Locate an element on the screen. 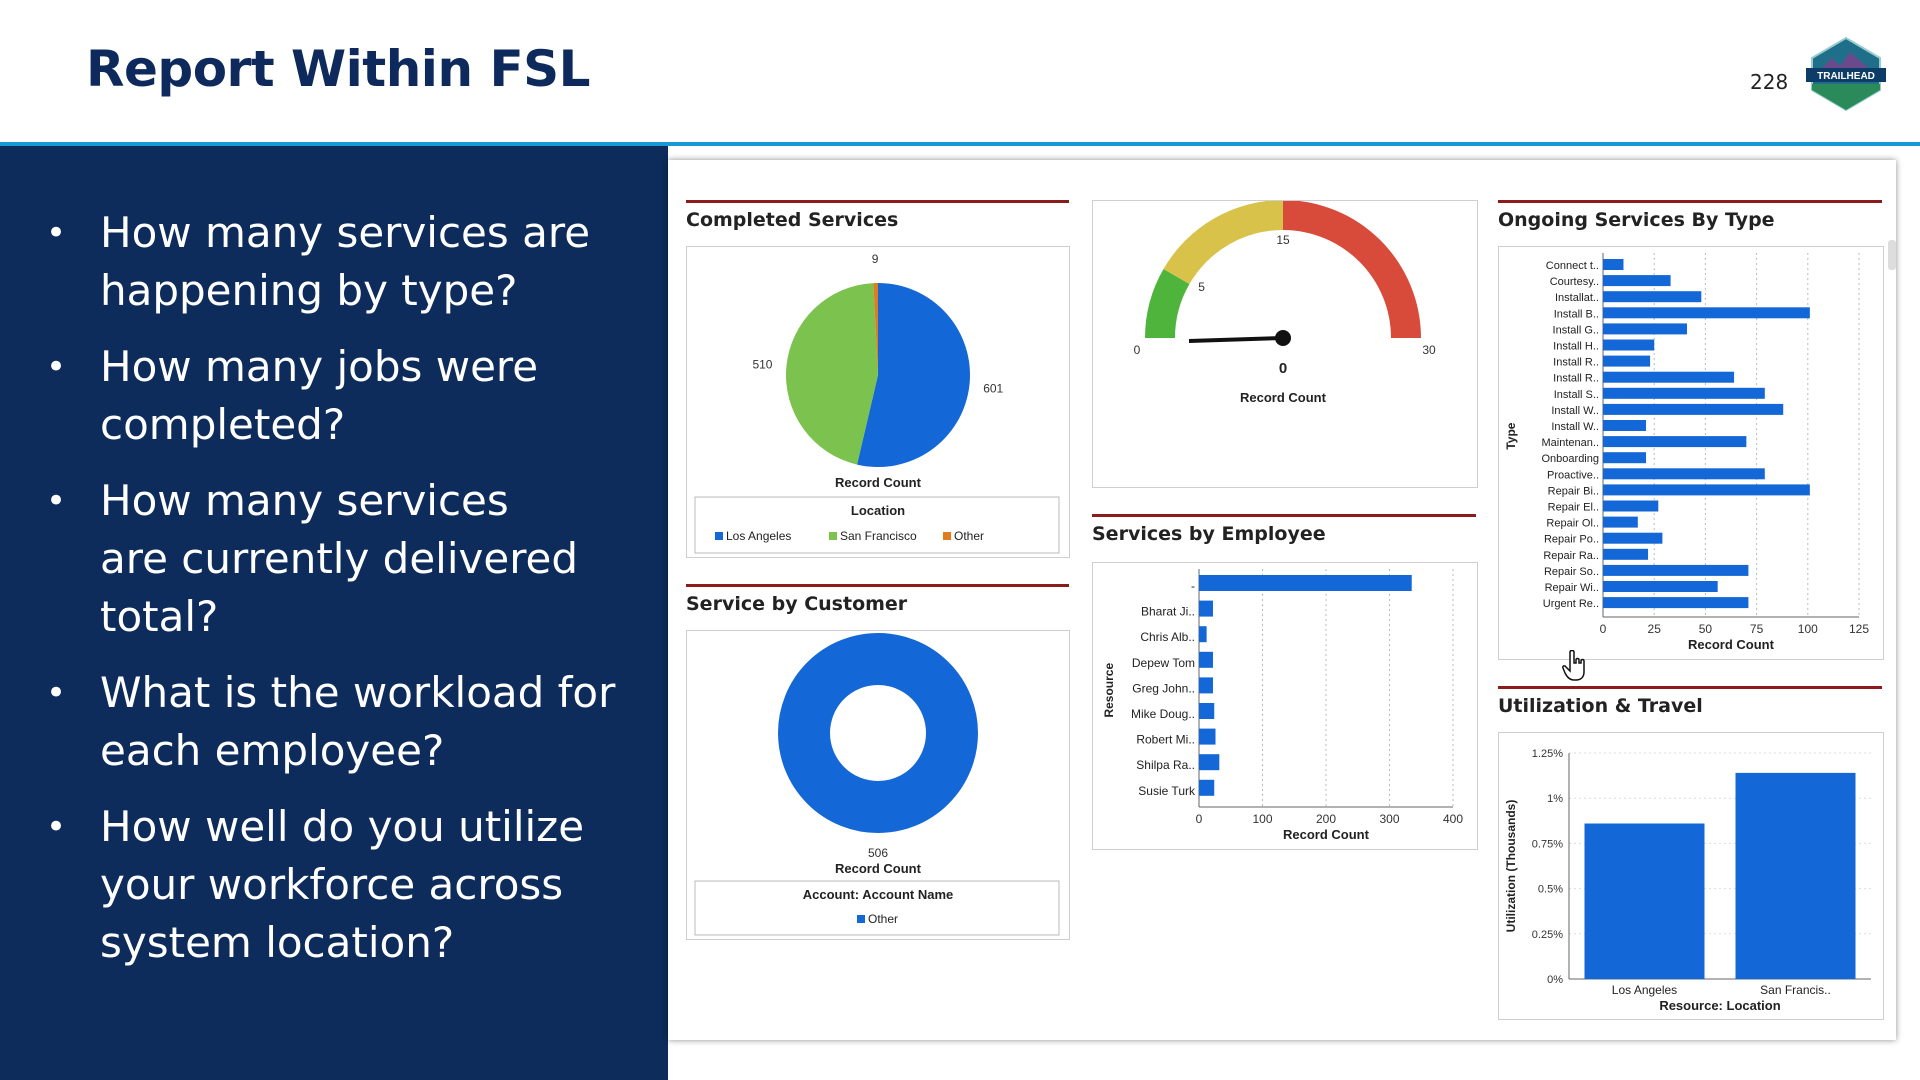  pie-data-label: 510 is located at coordinates (762, 365).